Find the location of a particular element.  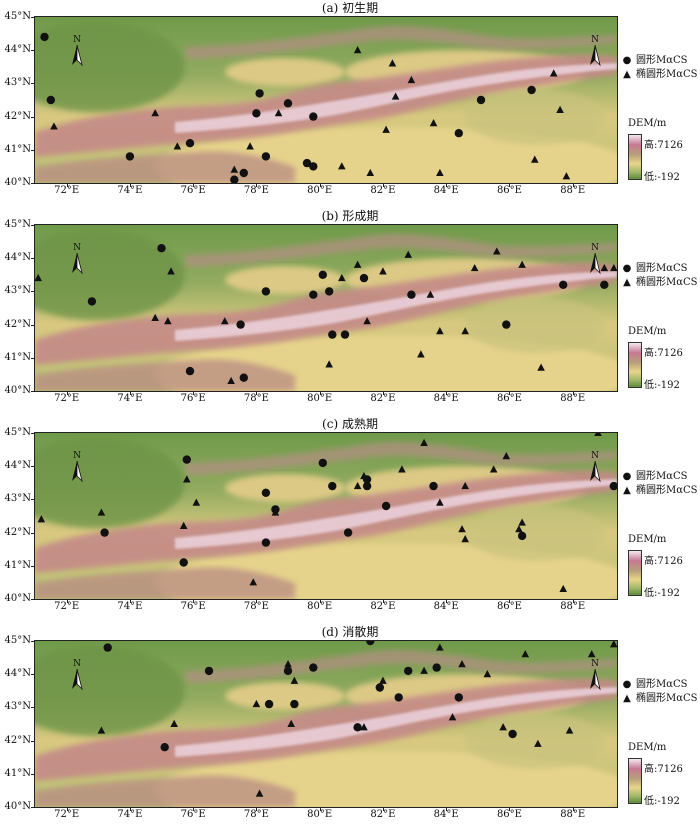

legend-circle-row: ● 圆形MαCS is located at coordinates (660, 685).